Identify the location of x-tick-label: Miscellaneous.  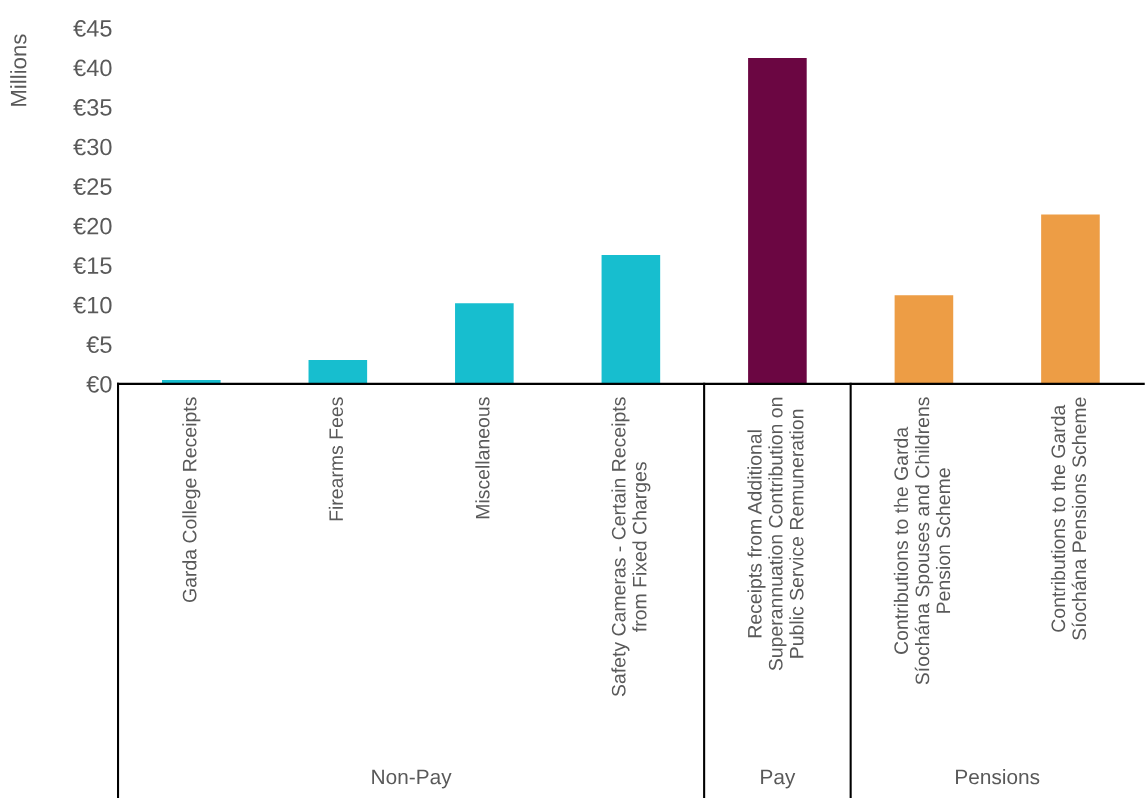
(482, 458).